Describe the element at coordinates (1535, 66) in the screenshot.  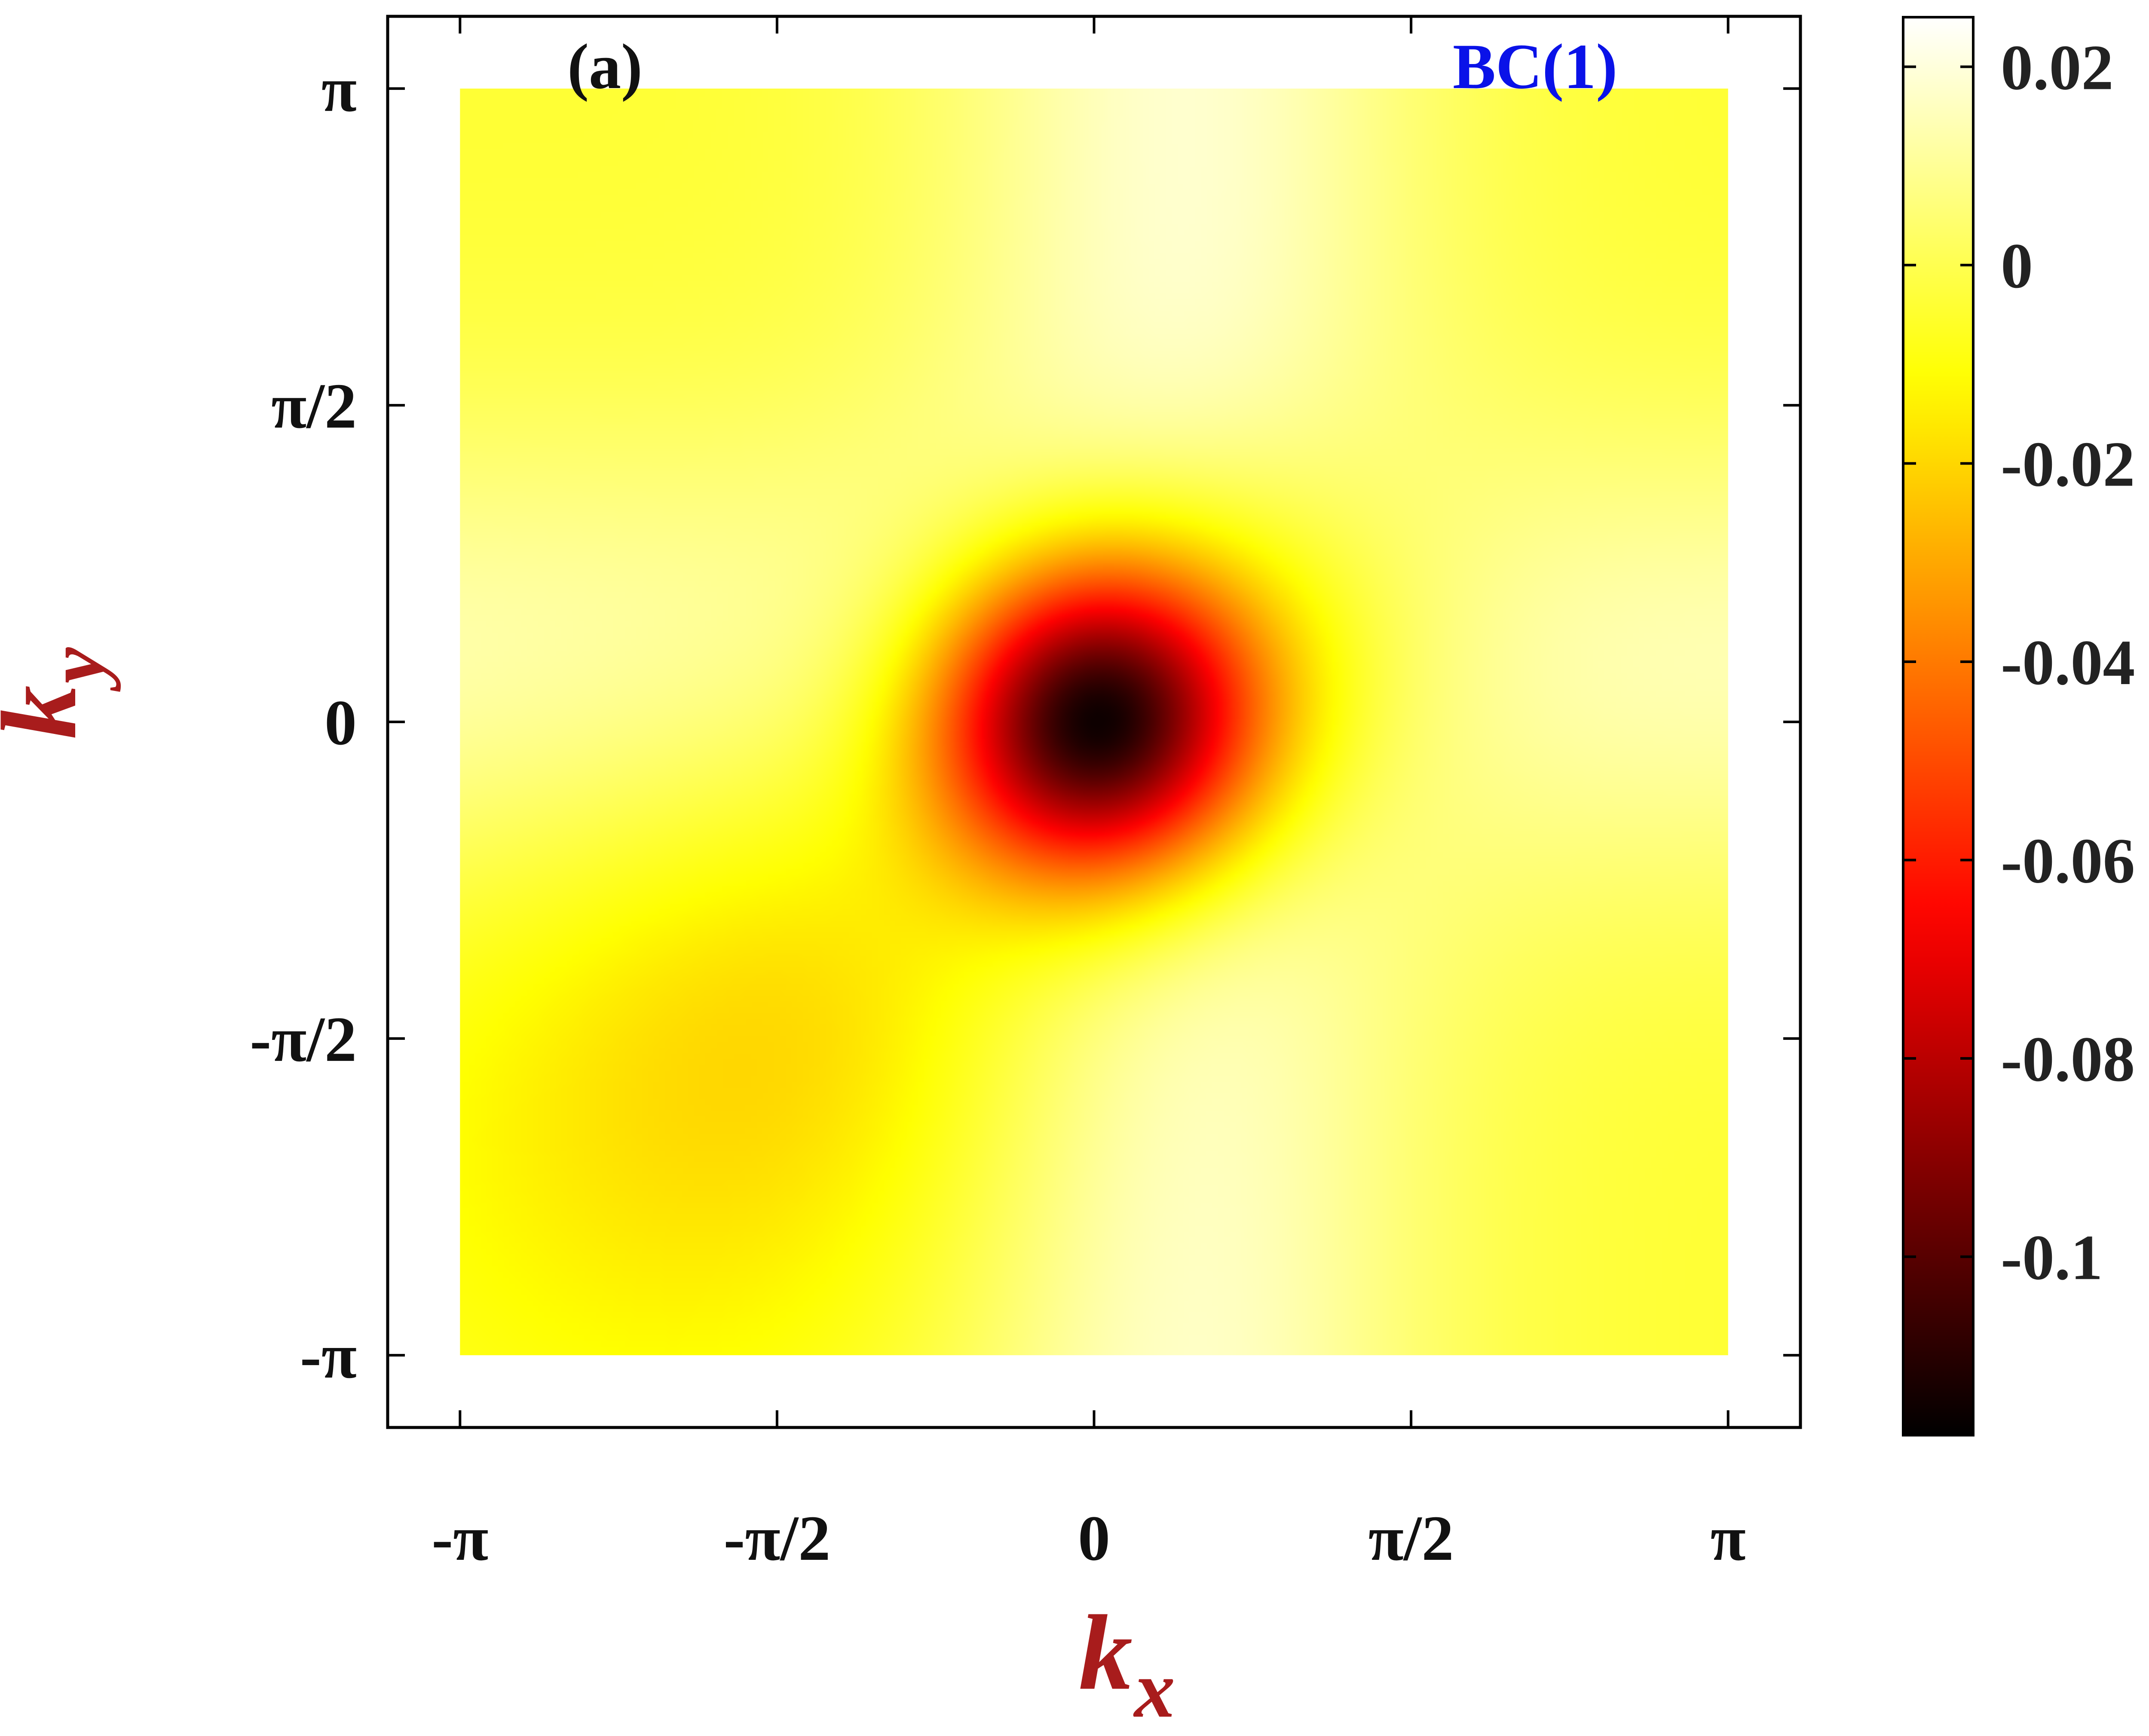
I see `series-label: BC(1)` at that location.